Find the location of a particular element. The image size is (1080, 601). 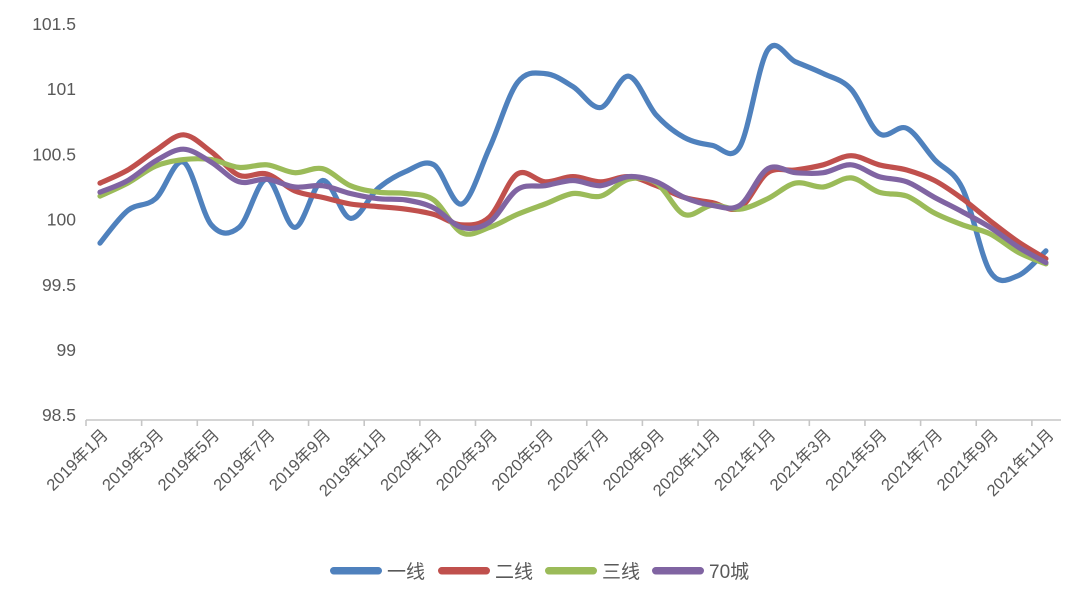

y-axis: 101.5 101 100.5 100 99.5 99 98.5 is located at coordinates (54, 219).